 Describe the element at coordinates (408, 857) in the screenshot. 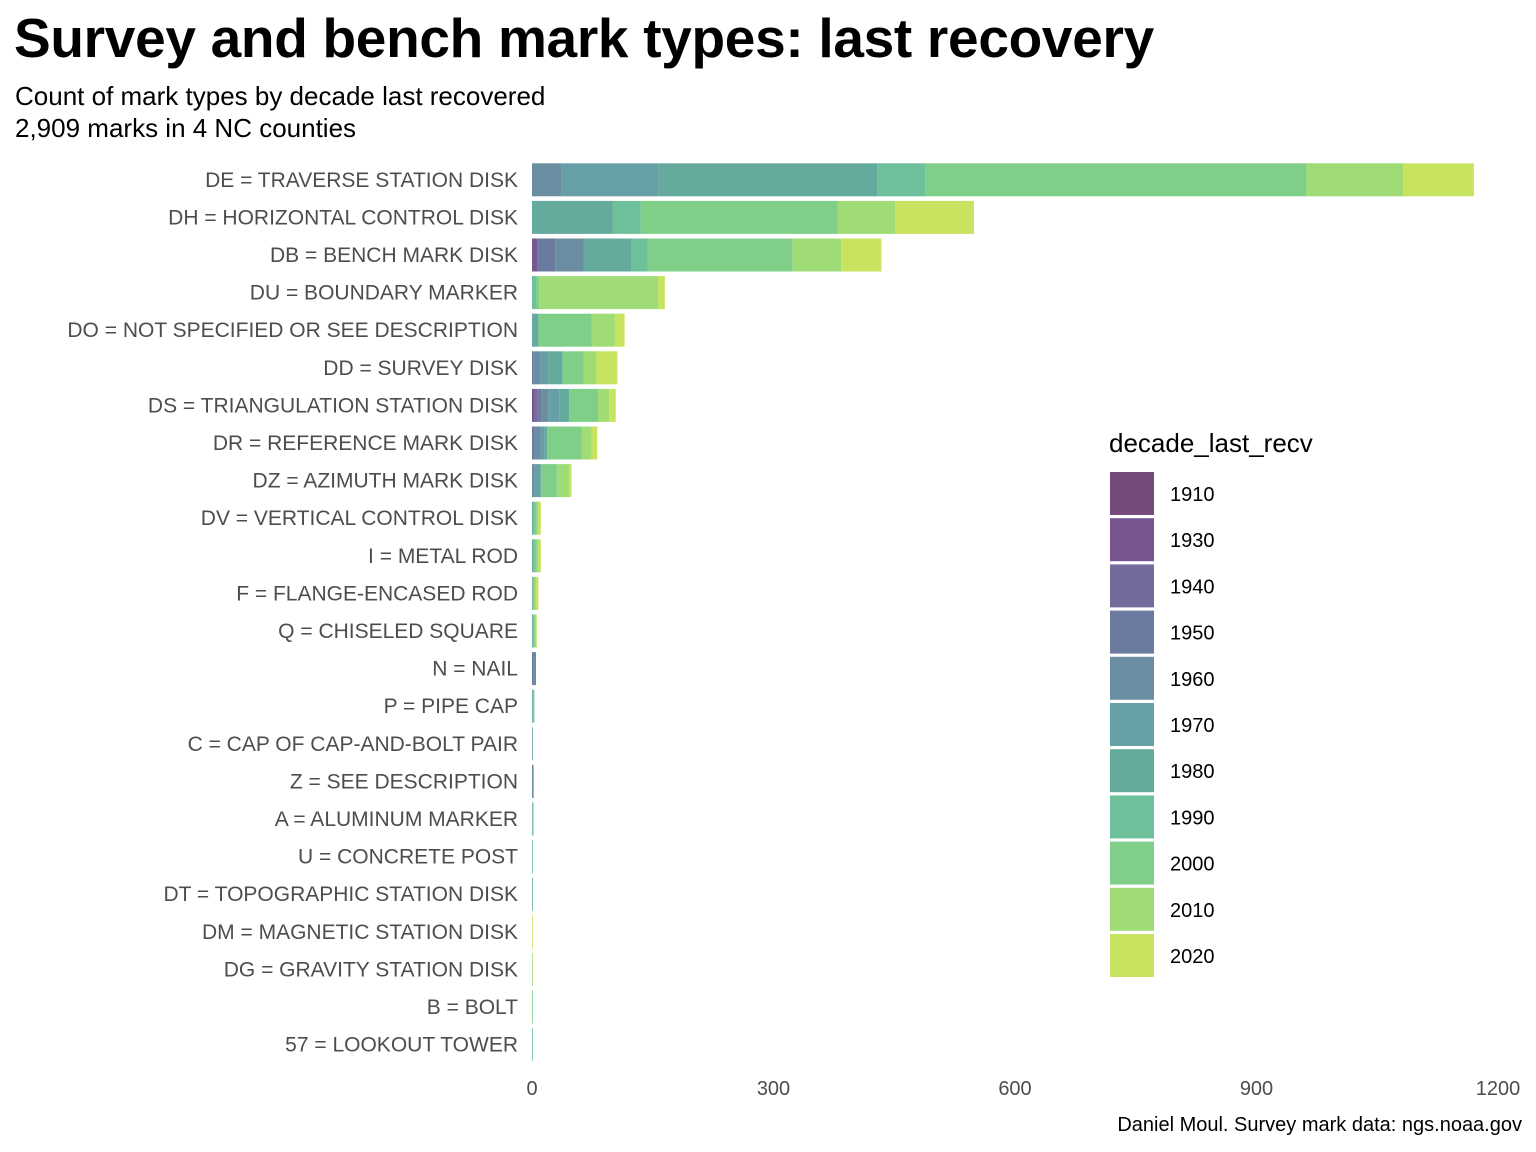

I see `category-label: U = CONCRETE POST` at that location.